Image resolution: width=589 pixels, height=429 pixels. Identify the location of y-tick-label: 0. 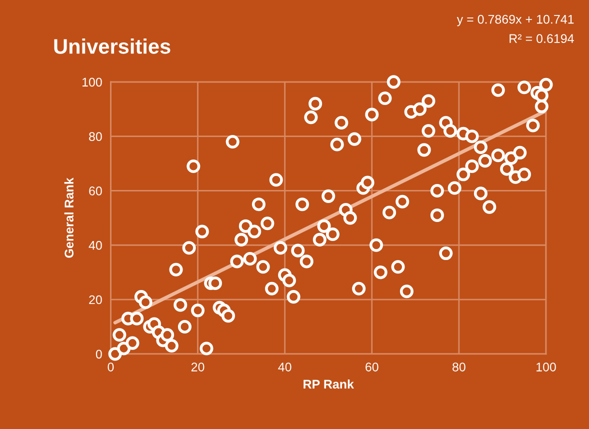
(99, 354).